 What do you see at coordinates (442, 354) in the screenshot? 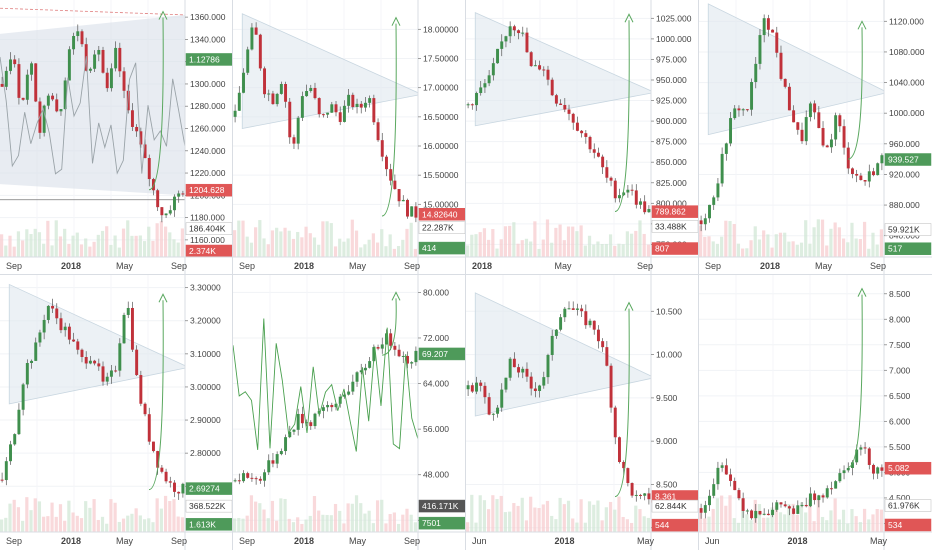
I see `last-price-badge: 69.207` at bounding box center [442, 354].